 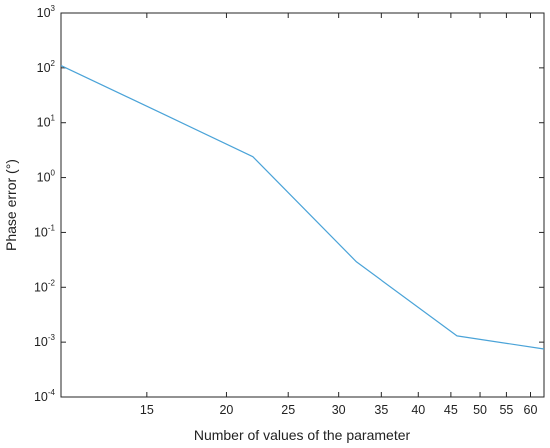 I want to click on x-axis-label: Number of values of the parameter, so click(x=302, y=435).